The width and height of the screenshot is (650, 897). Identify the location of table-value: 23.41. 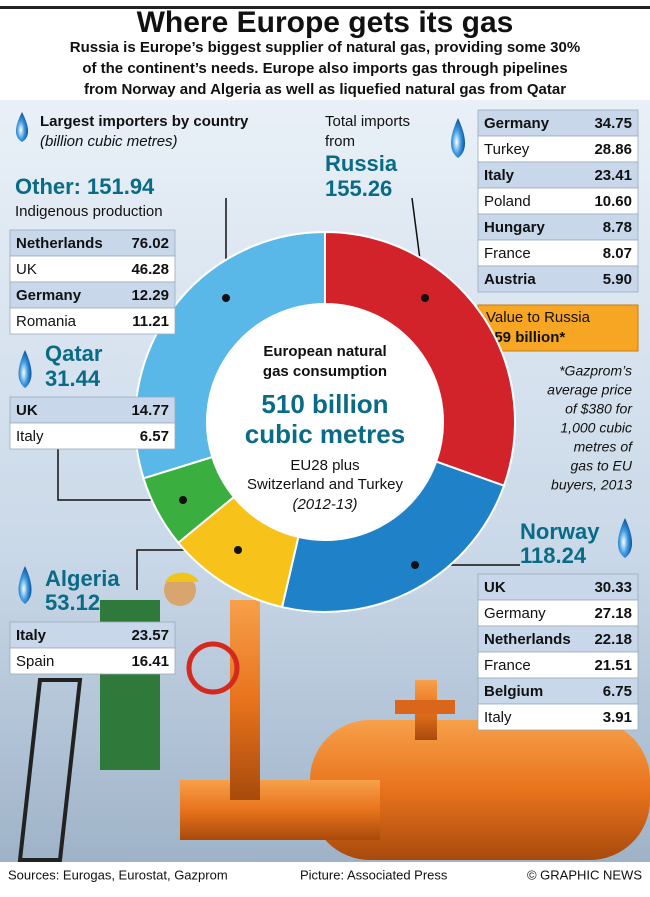
(613, 175).